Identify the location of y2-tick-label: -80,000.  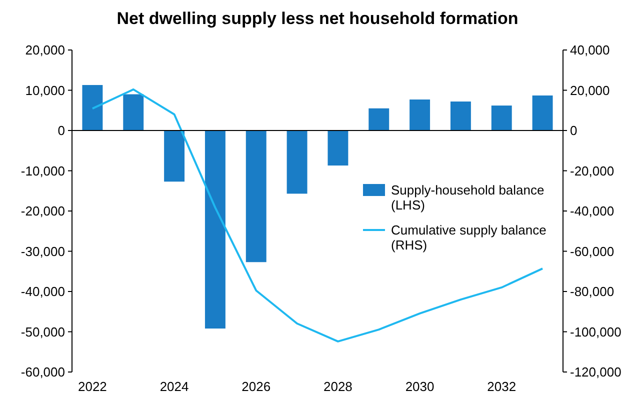
(592, 292).